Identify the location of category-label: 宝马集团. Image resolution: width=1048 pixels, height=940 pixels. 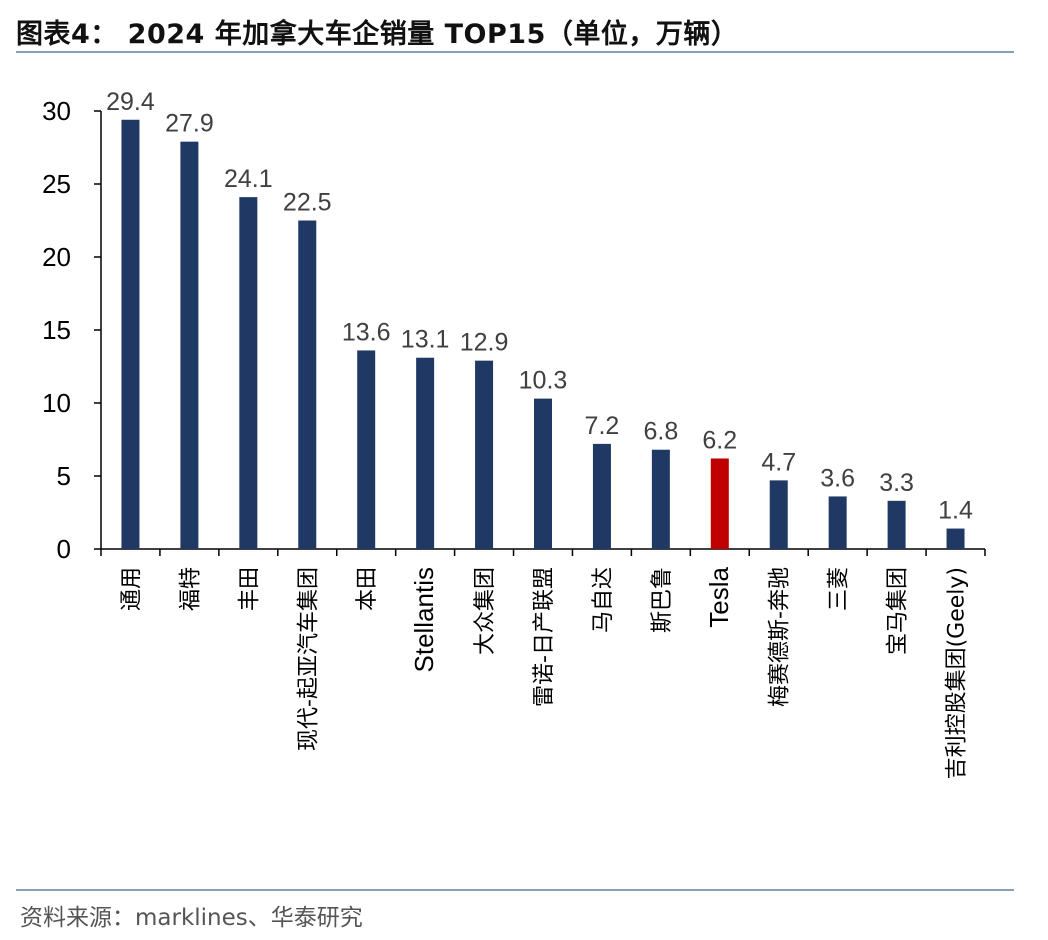
(898, 611).